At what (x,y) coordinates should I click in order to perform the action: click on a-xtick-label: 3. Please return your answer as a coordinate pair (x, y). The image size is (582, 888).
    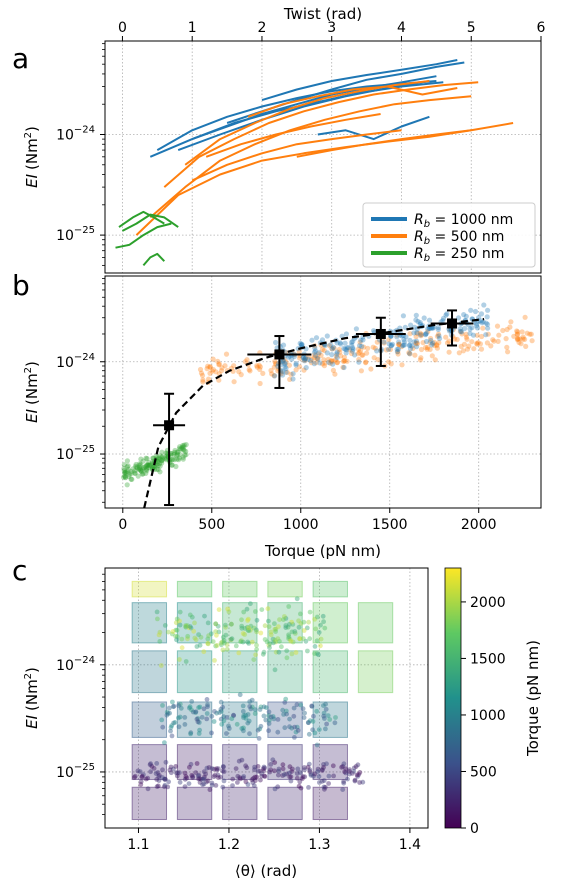
    Looking at the image, I should click on (331, 28).